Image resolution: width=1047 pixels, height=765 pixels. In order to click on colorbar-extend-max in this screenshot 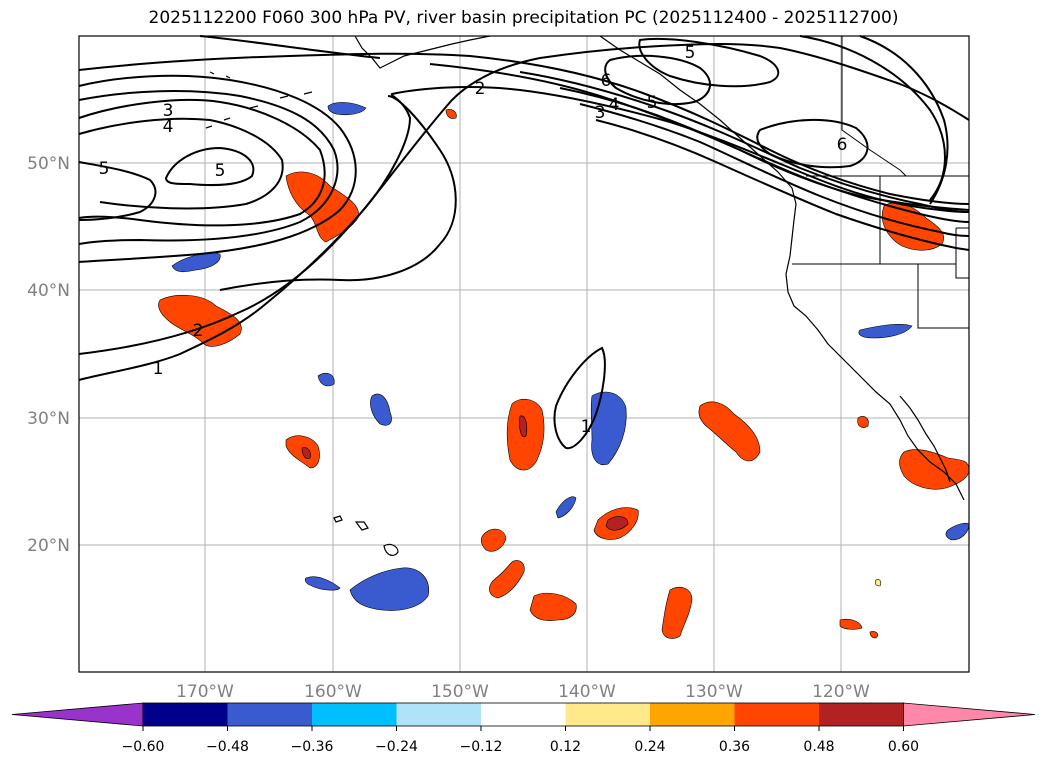, I will do `click(969, 714)`.